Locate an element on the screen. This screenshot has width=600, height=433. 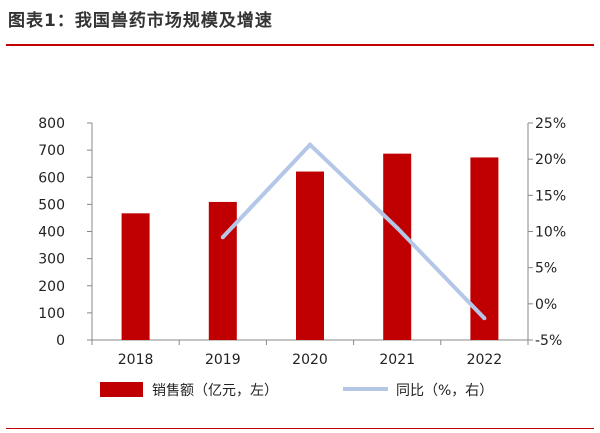
y-left-tick-label: 300 is located at coordinates (51, 260).